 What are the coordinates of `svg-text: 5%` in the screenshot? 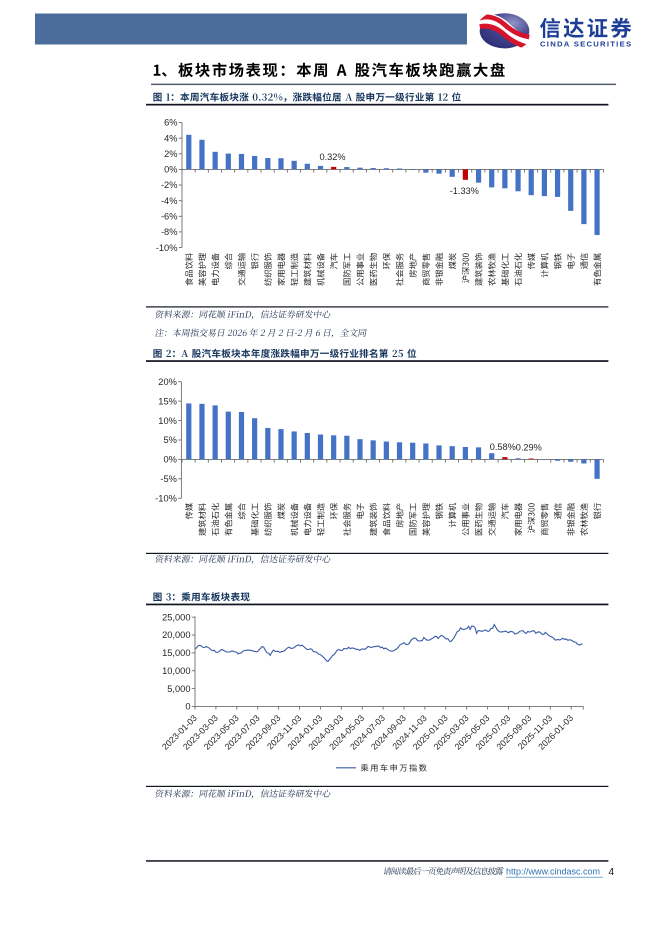 It's located at (169, 440).